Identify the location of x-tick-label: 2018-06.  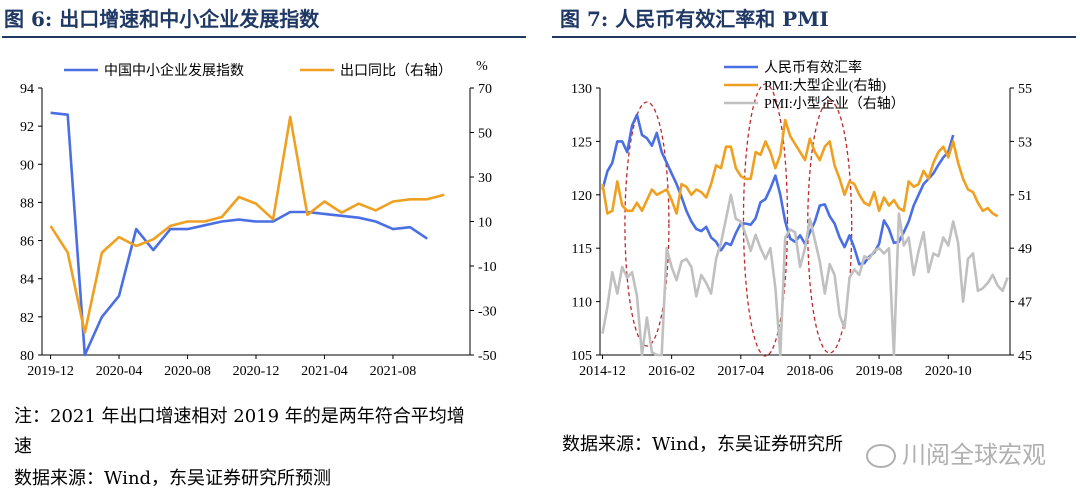
(810, 371).